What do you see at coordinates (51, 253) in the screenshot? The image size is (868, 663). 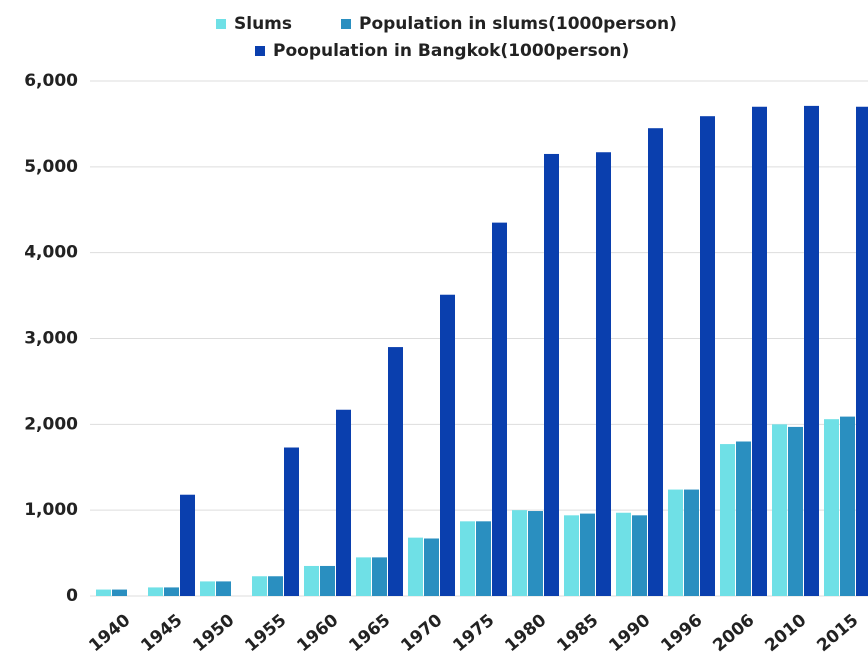 I see `y-tick-label: 4,000` at bounding box center [51, 253].